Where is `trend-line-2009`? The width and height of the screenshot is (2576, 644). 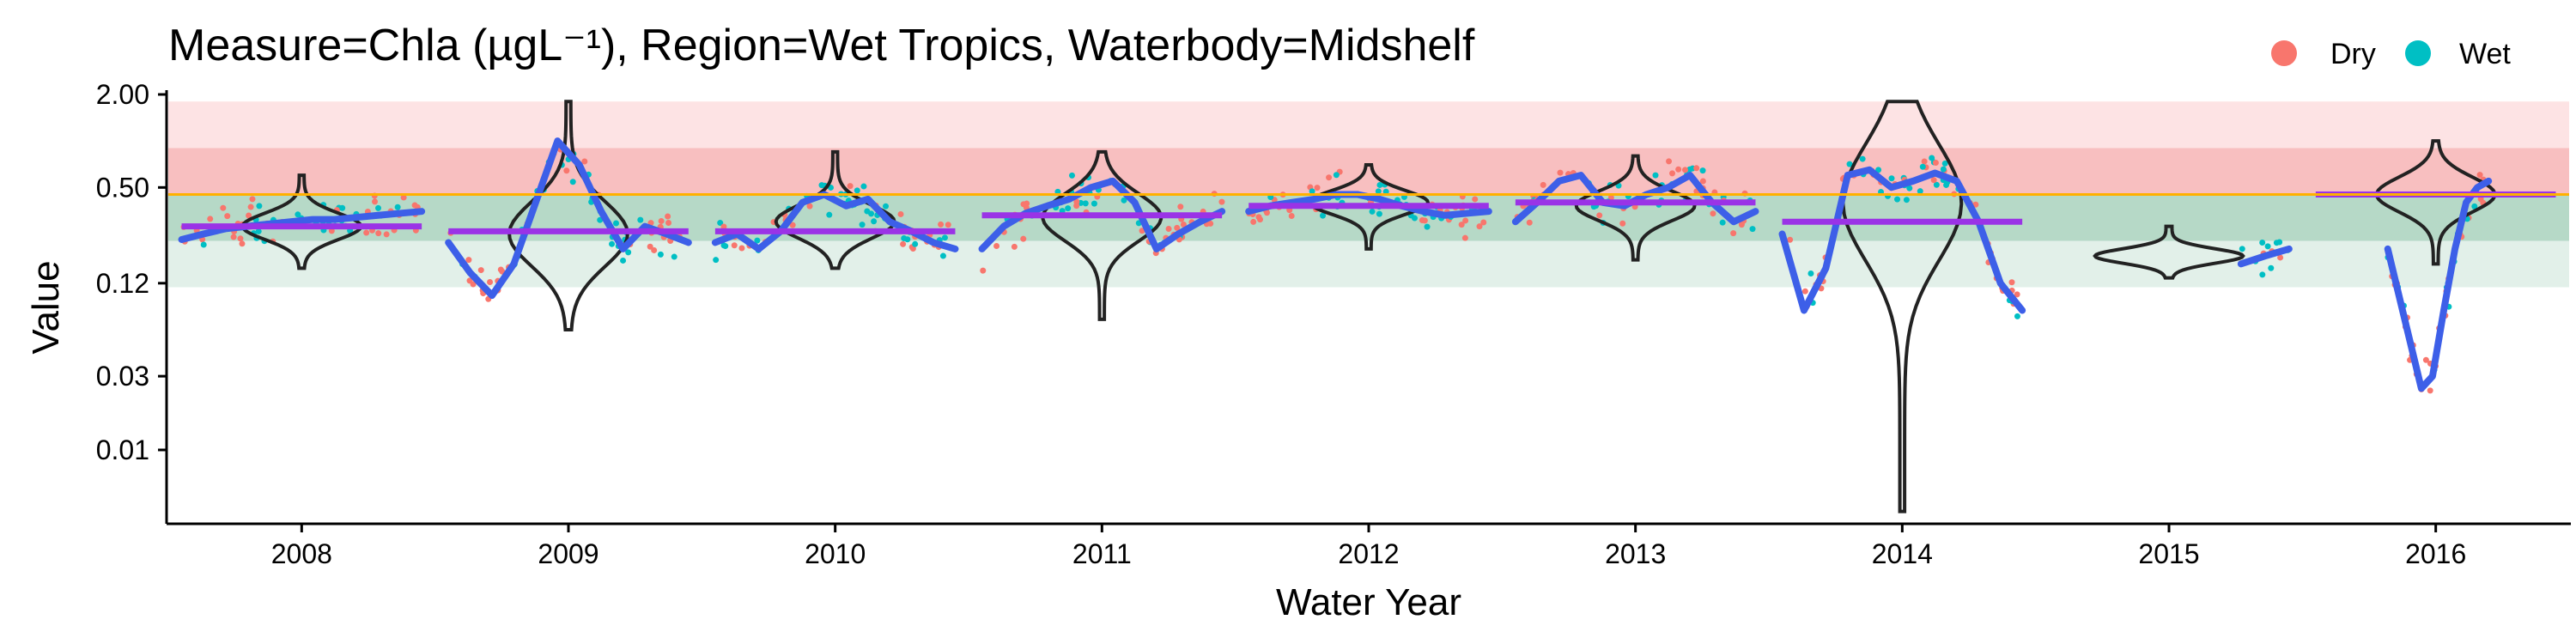 trend-line-2009 is located at coordinates (568, 218).